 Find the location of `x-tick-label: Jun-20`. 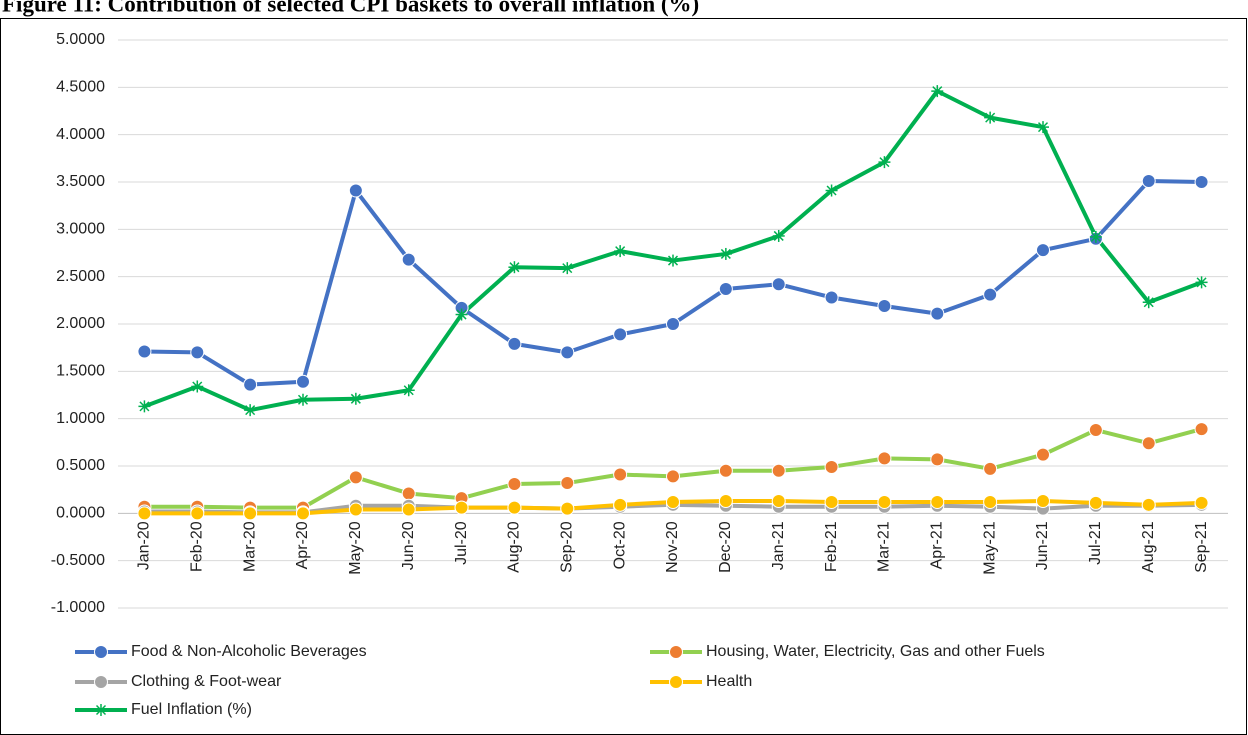

x-tick-label: Jun-20 is located at coordinates (408, 545).